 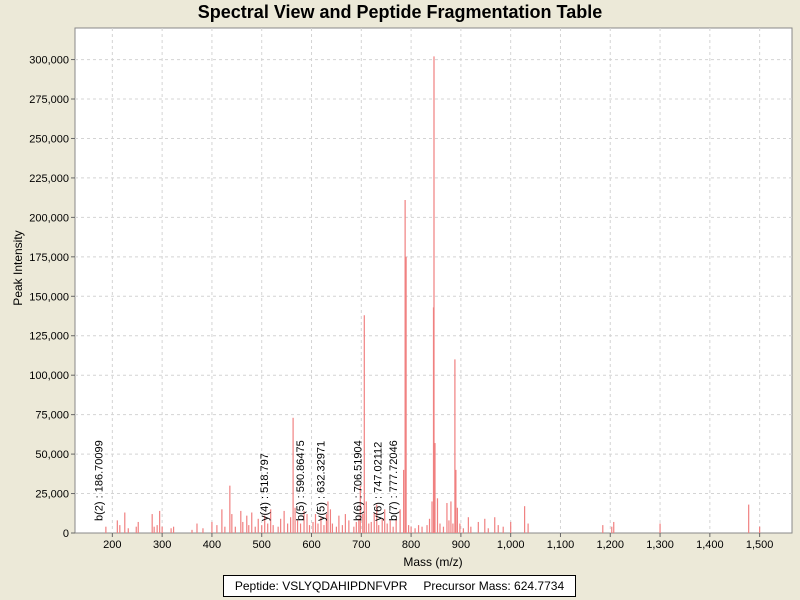 I want to click on x-tick-label: 200, so click(x=112, y=545).